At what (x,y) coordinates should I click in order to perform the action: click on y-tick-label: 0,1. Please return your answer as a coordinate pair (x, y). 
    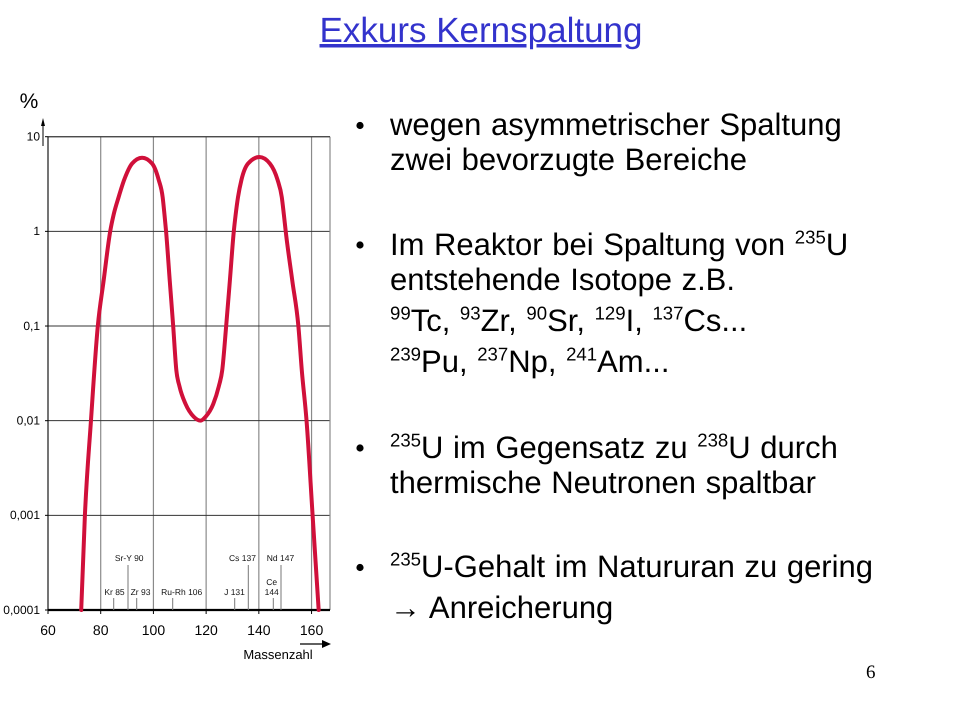
    Looking at the image, I should click on (31, 325).